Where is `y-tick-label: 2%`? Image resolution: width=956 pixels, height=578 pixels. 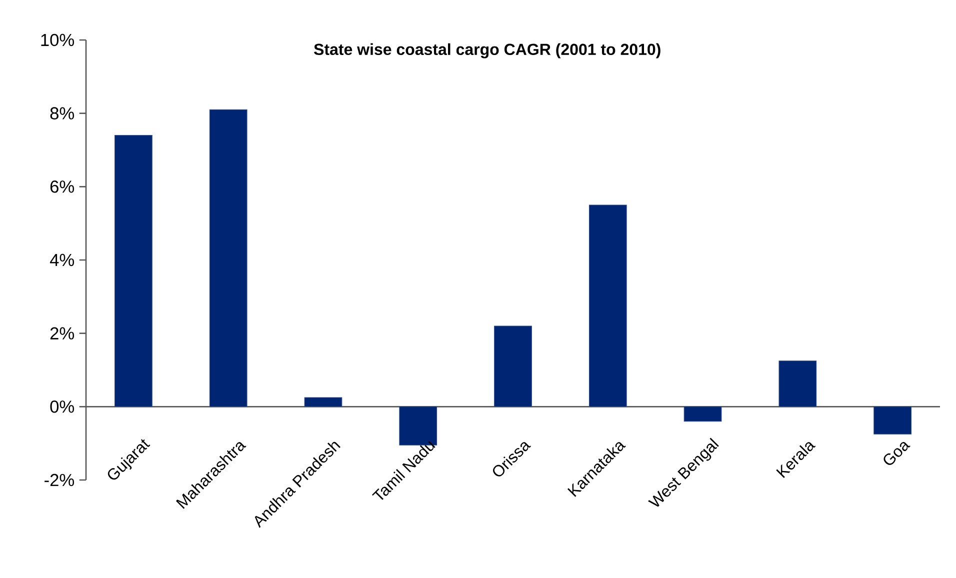 y-tick-label: 2% is located at coordinates (62, 333).